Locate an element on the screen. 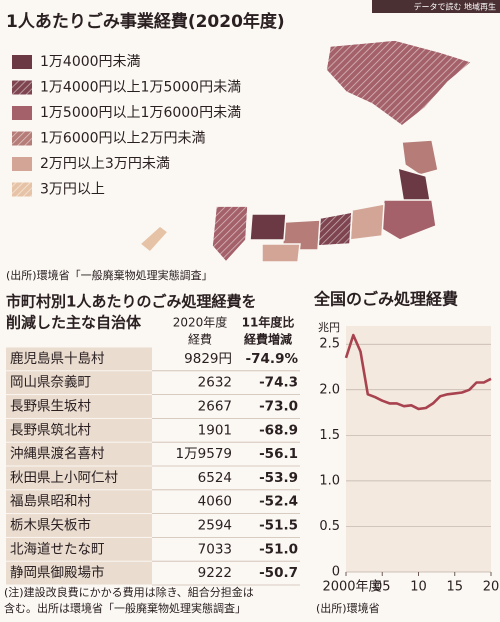  y-tick-label: 2.0 is located at coordinates (329, 389).